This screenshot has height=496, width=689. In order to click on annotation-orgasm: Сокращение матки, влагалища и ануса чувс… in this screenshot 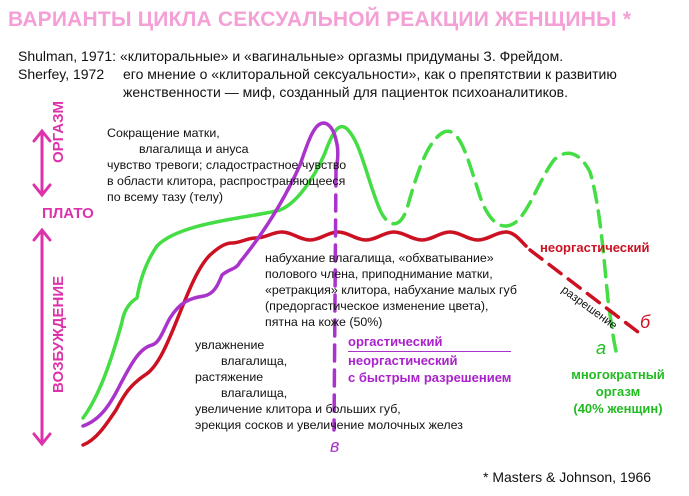, I will do `click(226, 165)`.